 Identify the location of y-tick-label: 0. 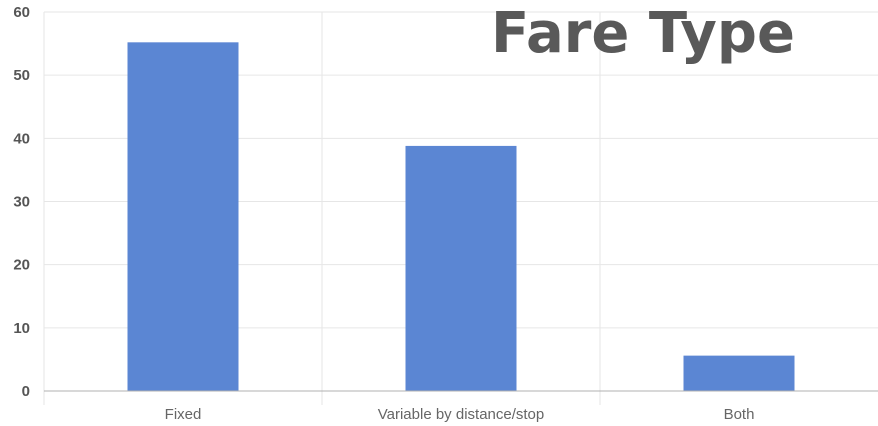
(26, 391).